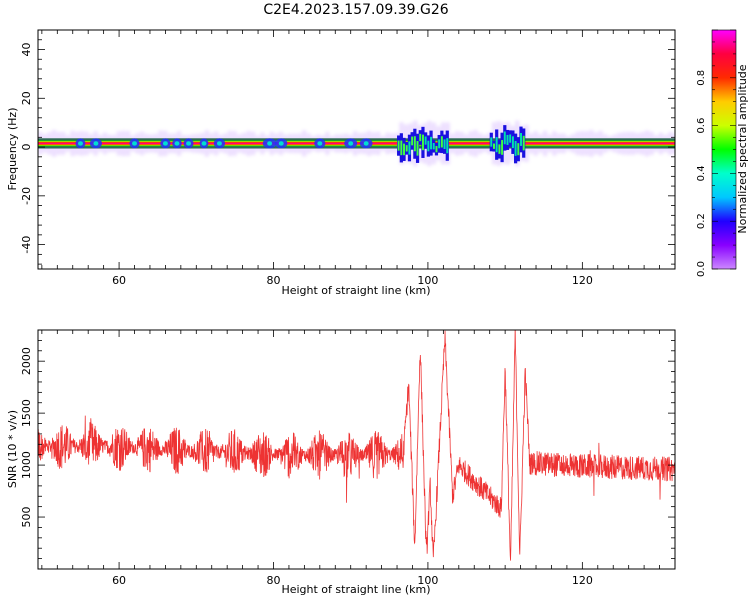 This screenshot has width=750, height=600. Describe the element at coordinates (701, 221) in the screenshot. I see `colorbar-tick-label: 0.2` at that location.